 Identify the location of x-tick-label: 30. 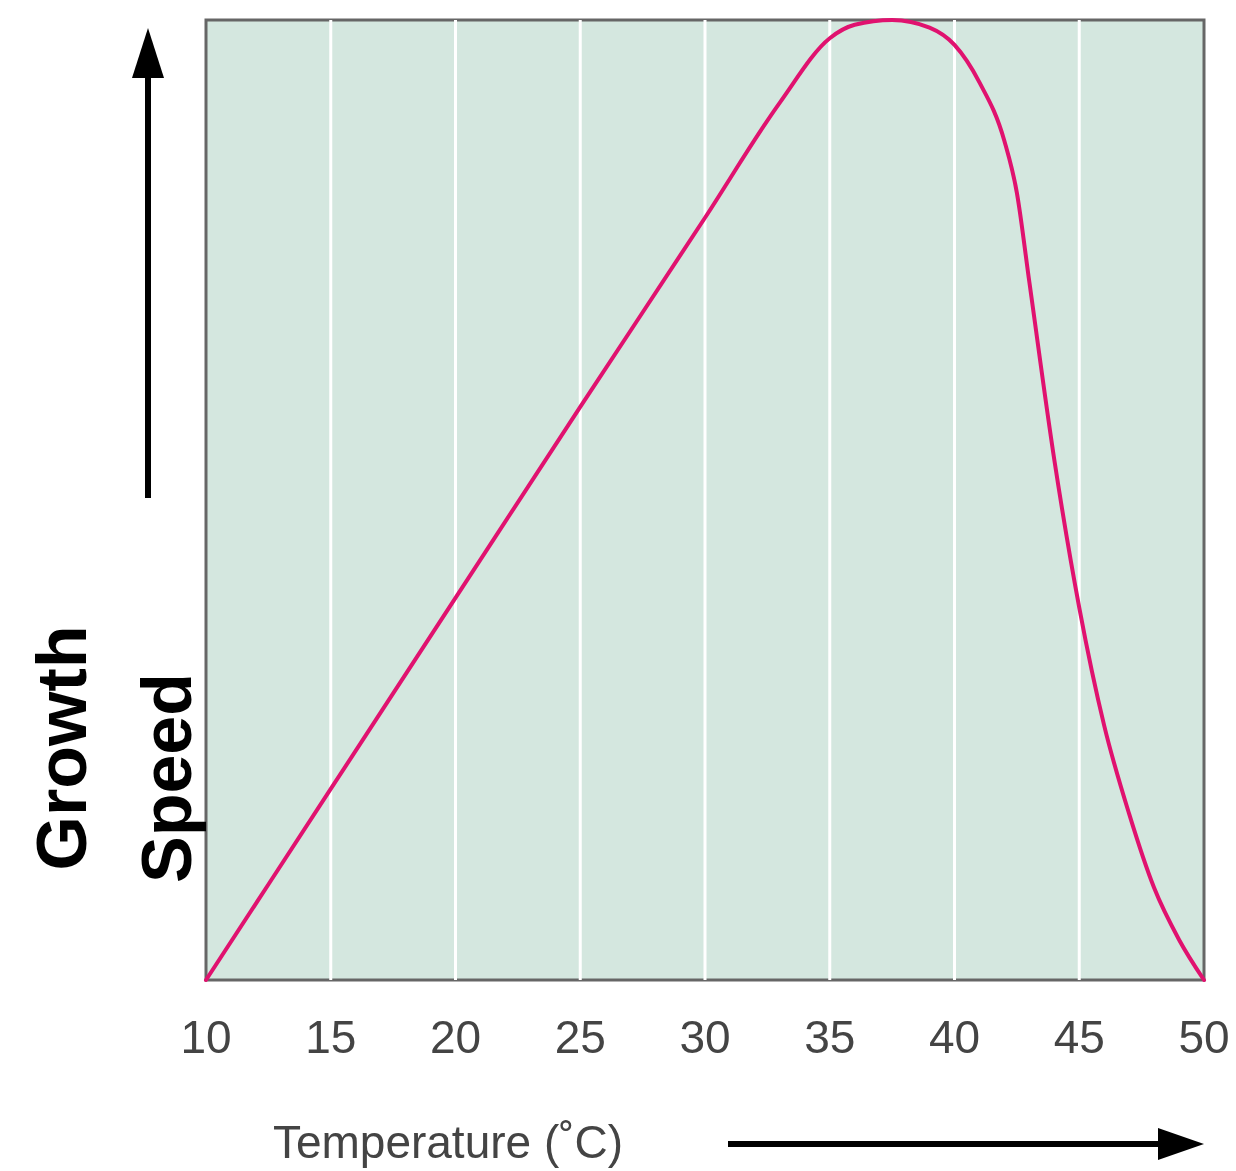
(705, 1037).